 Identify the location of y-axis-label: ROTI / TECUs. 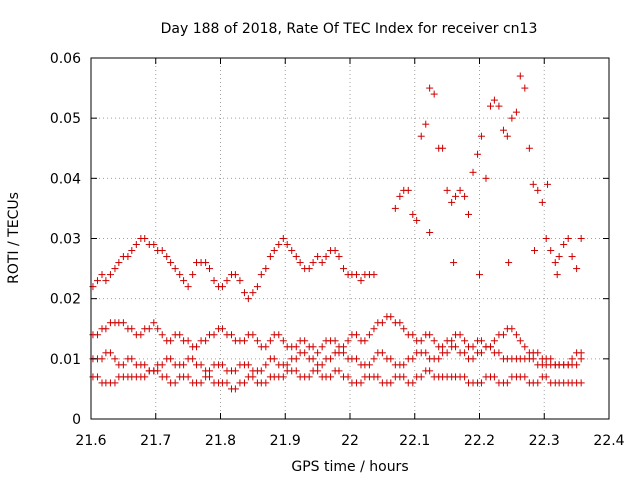
(14, 238).